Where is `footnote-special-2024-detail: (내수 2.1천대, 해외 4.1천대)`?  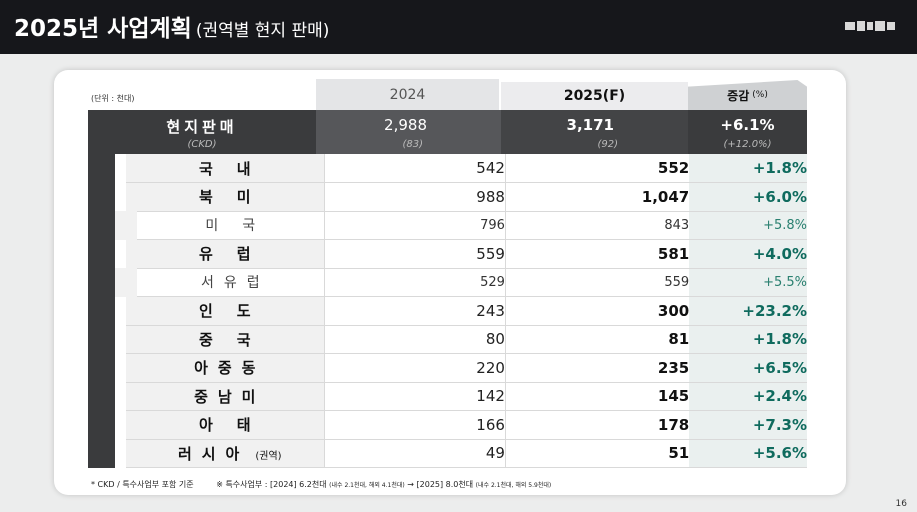
footnote-special-2024-detail: (내수 2.1천대, 해외 4.1천대) is located at coordinates (367, 485).